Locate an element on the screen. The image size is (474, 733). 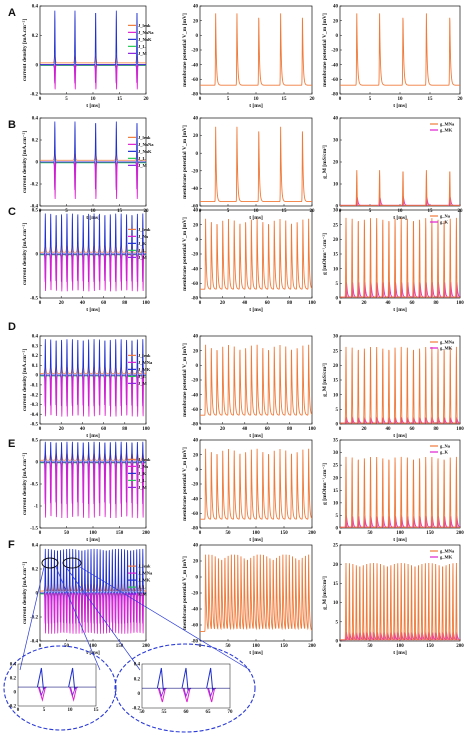
inset-x-tick: 5 is located at coordinates (44, 710).